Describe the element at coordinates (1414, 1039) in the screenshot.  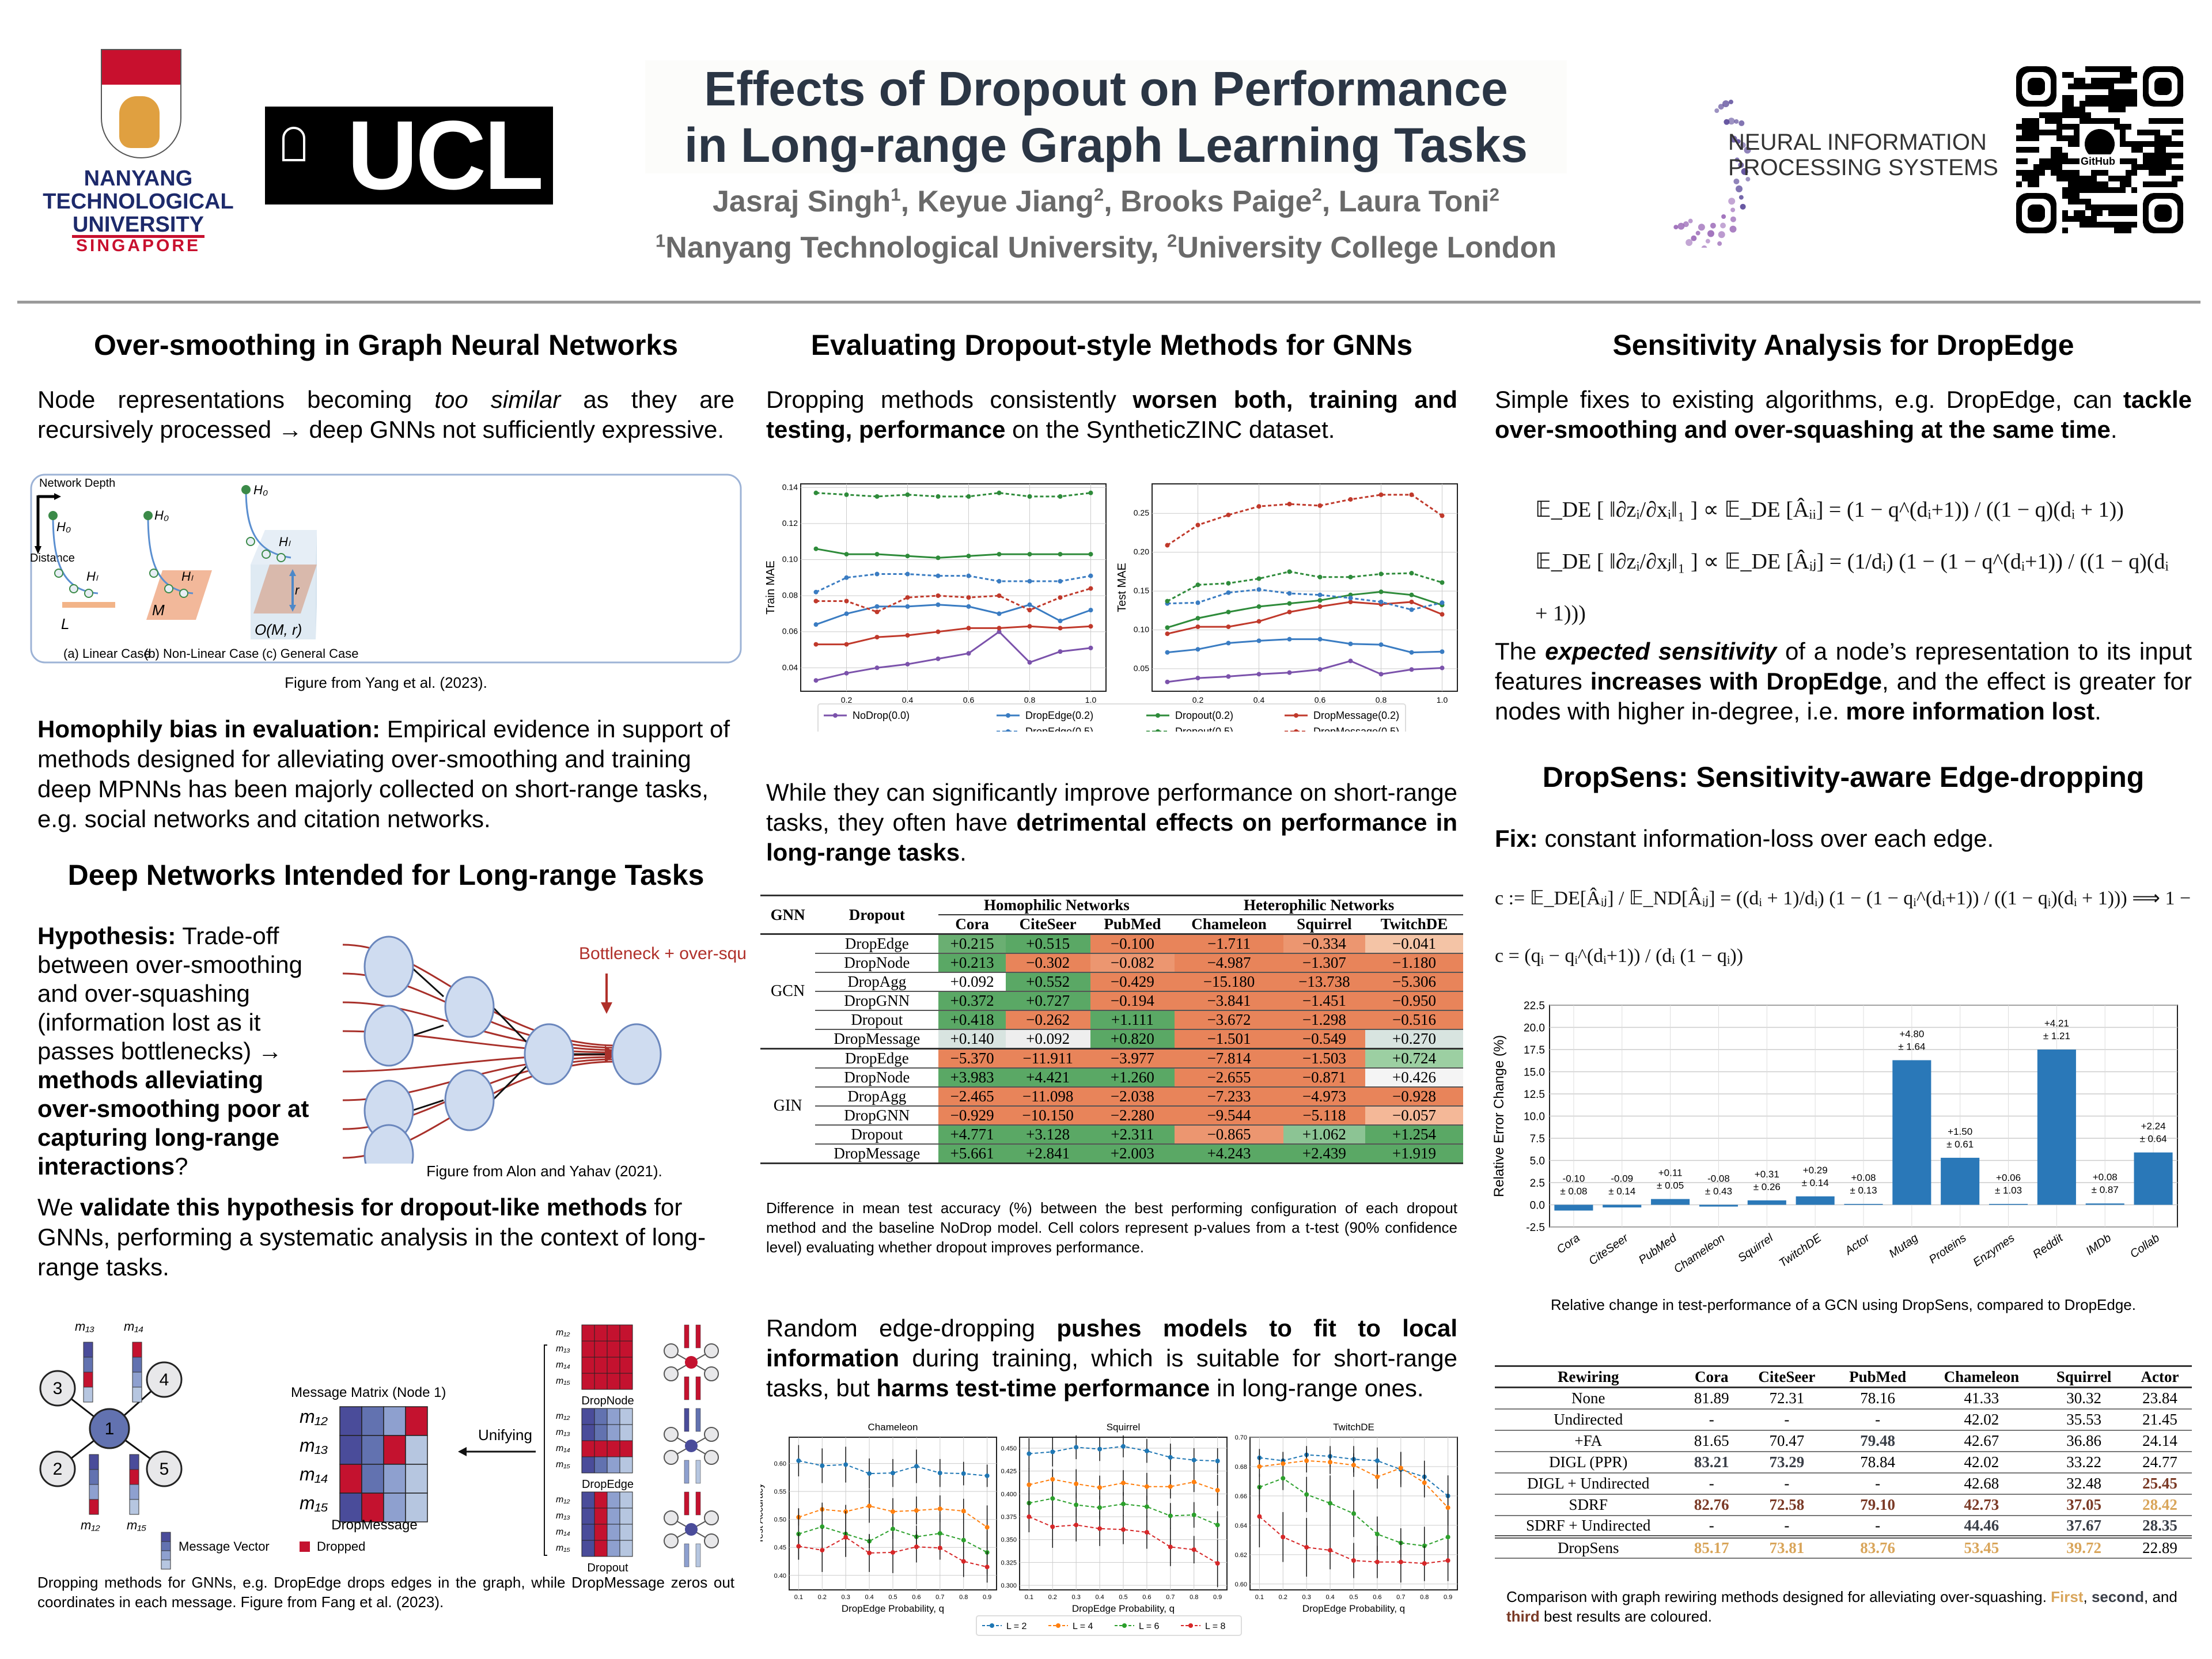
I see `table-cell: +0.270` at that location.